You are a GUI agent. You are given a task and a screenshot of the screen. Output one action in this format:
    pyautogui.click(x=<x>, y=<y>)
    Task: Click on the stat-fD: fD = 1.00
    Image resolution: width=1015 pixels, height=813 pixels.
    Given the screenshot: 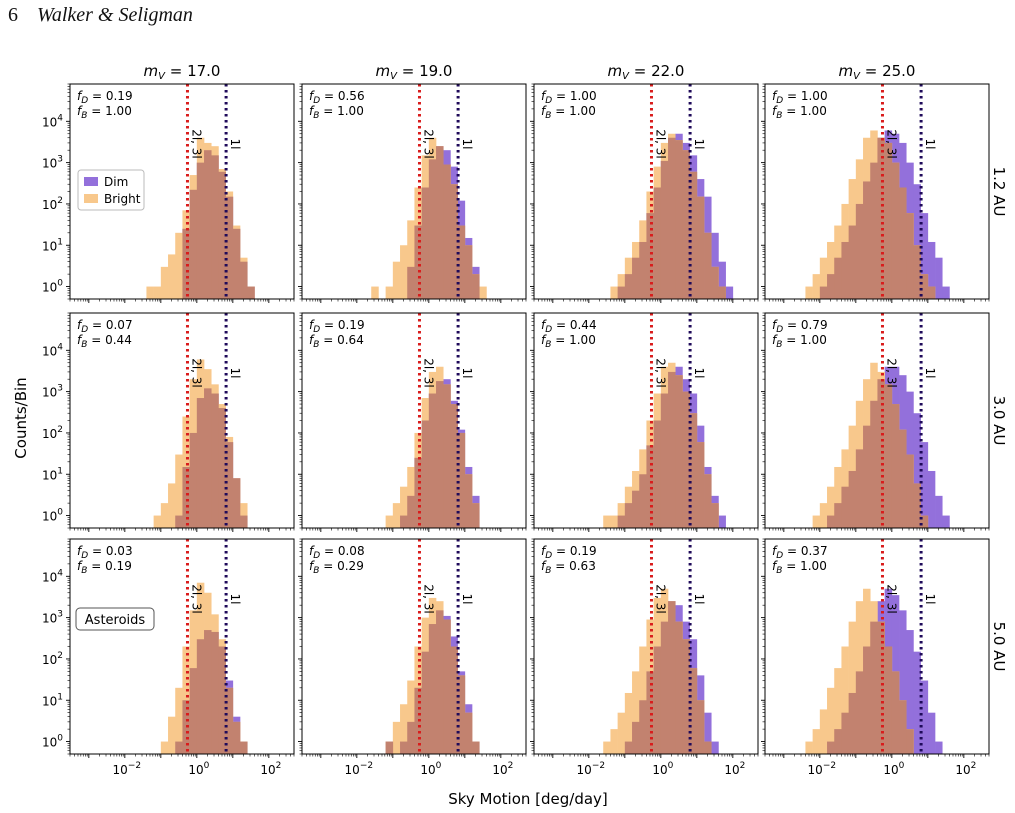 What is the action you would take?
    pyautogui.click(x=569, y=97)
    